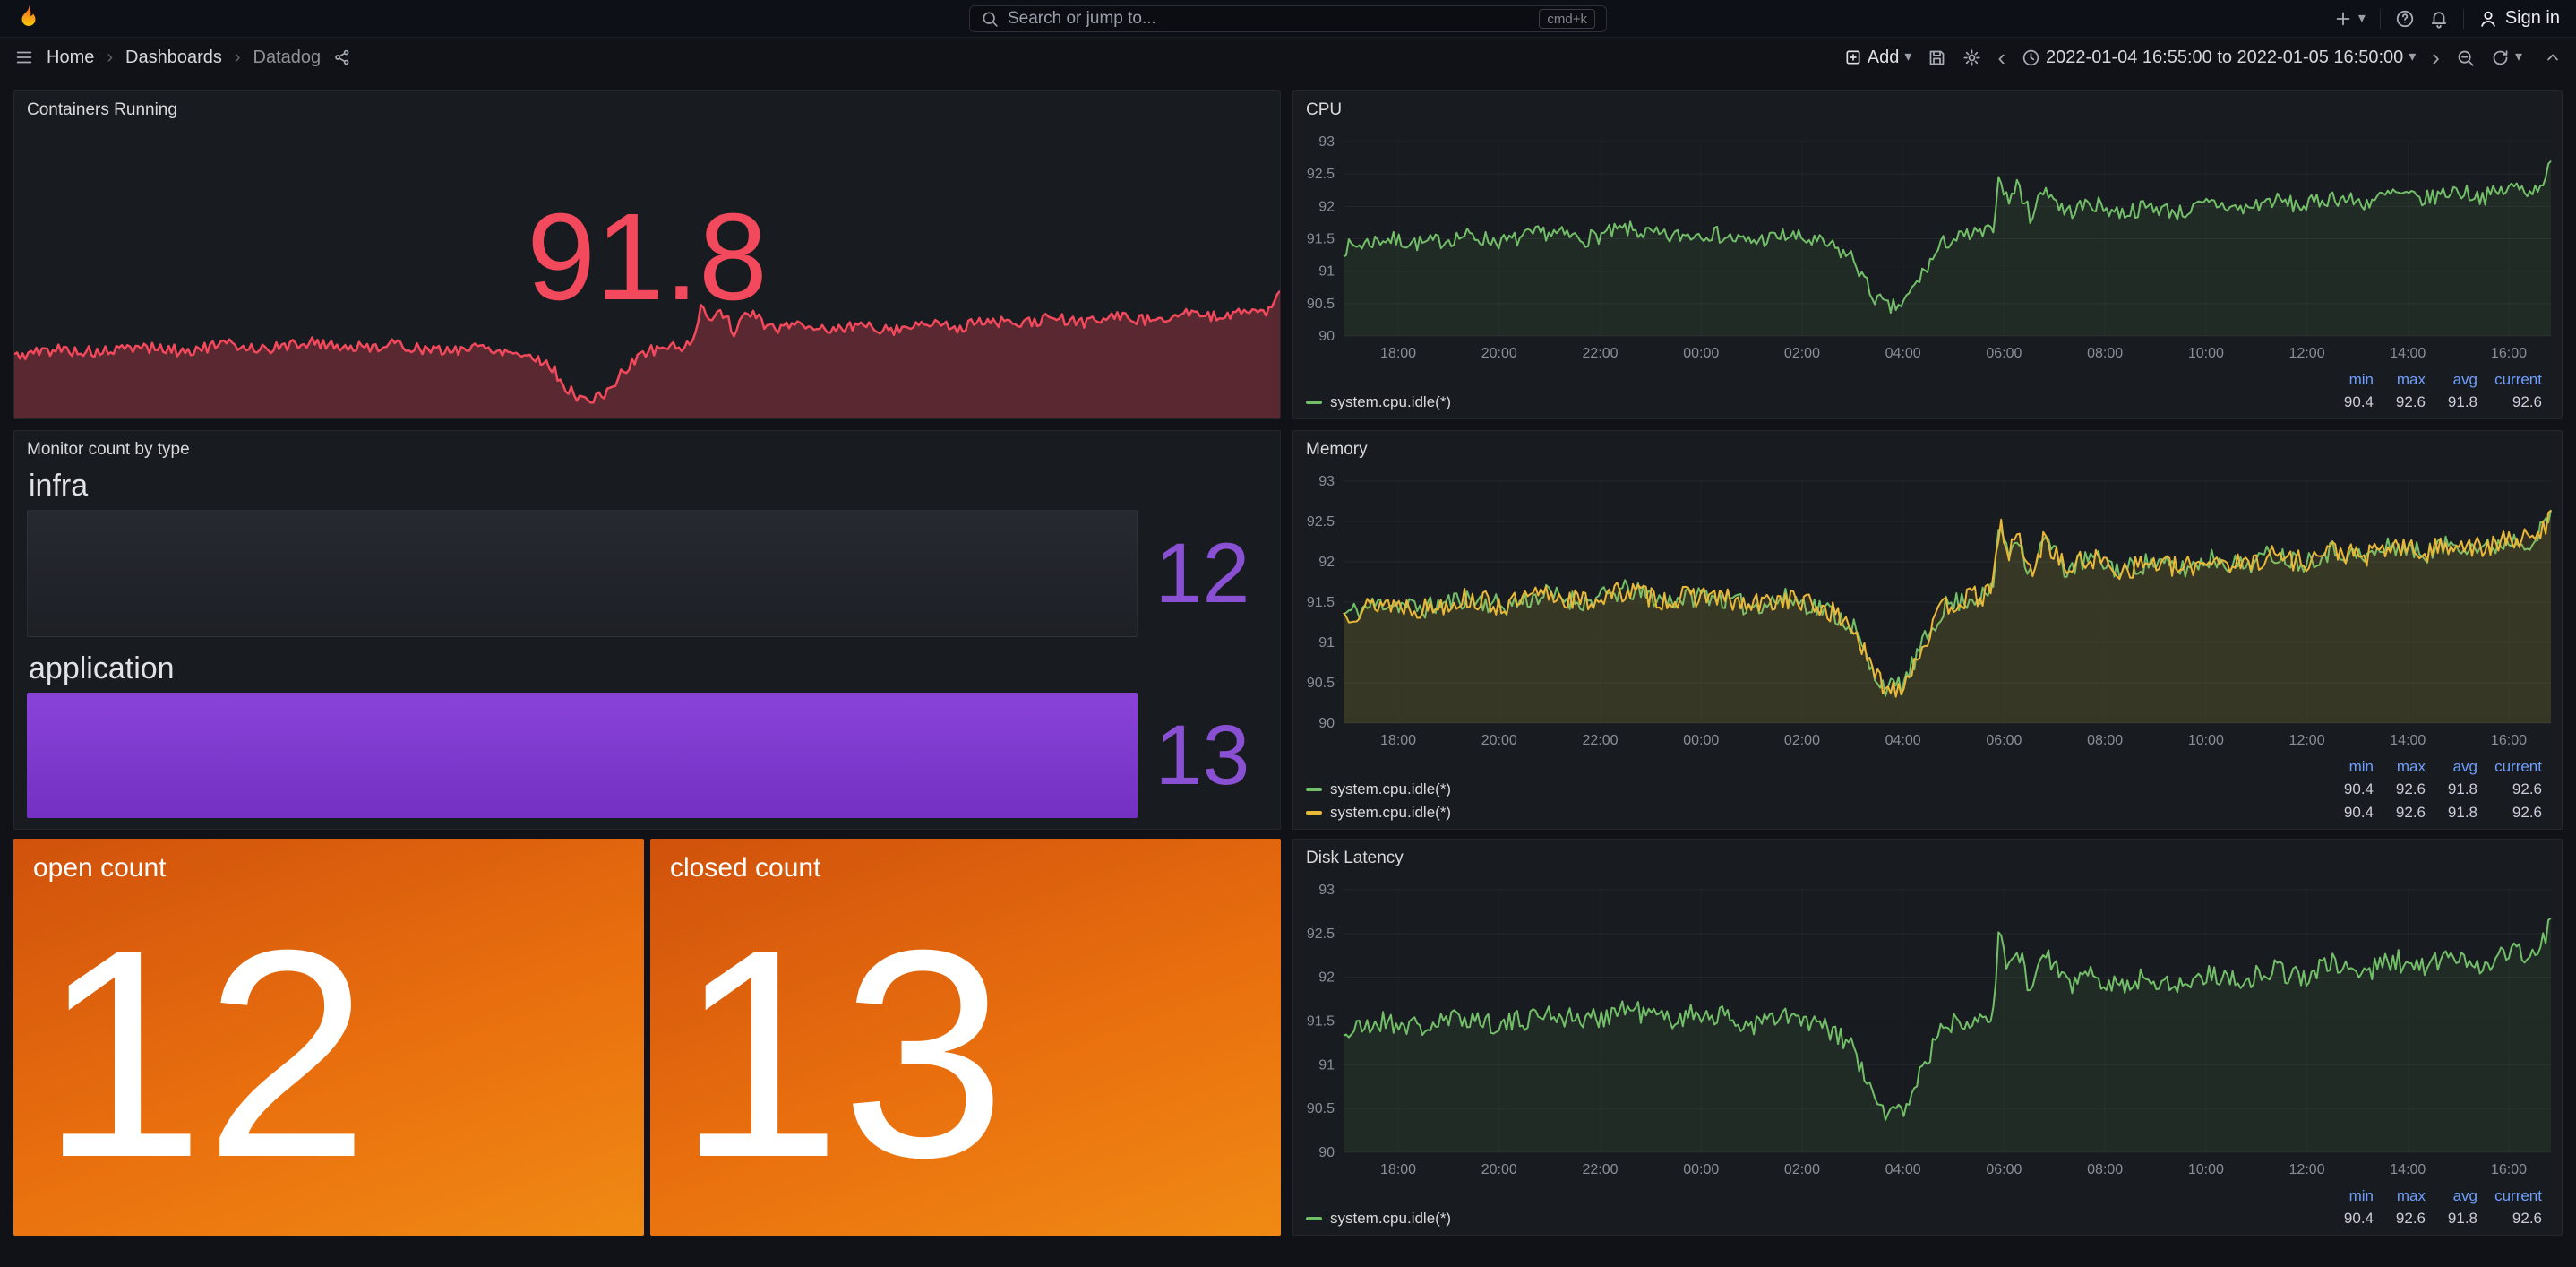 The image size is (2576, 1267). Describe the element at coordinates (2349, 19) in the screenshot. I see `new-menu-button: ▾` at that location.